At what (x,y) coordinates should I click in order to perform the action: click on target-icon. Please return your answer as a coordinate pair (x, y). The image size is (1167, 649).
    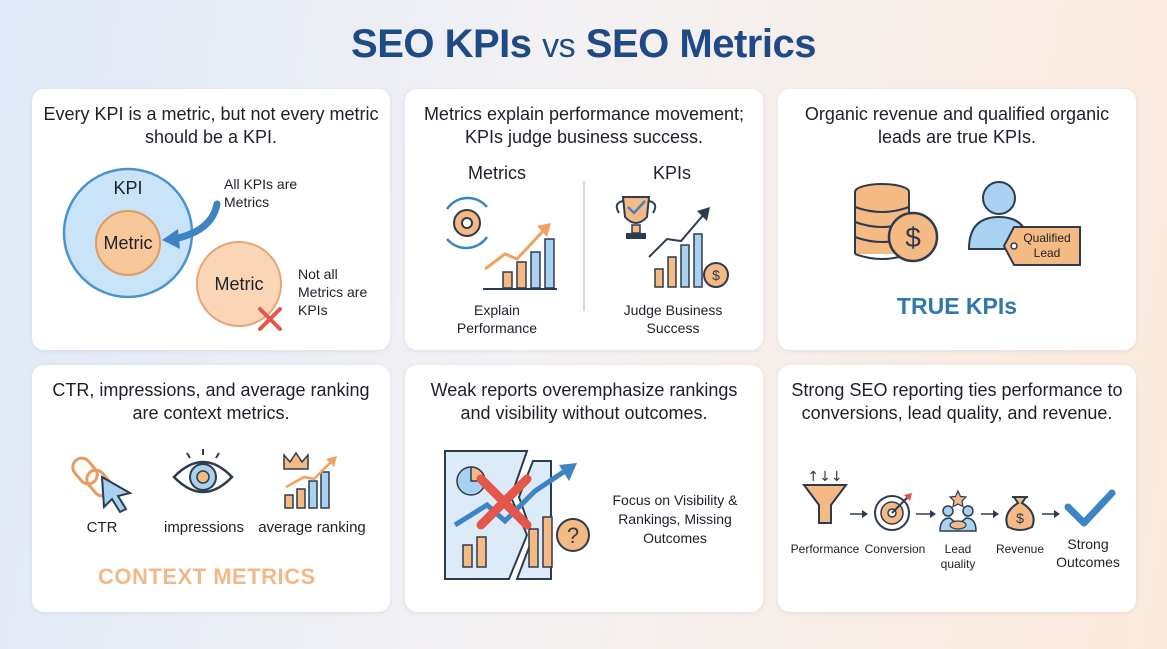
    Looking at the image, I should click on (893, 512).